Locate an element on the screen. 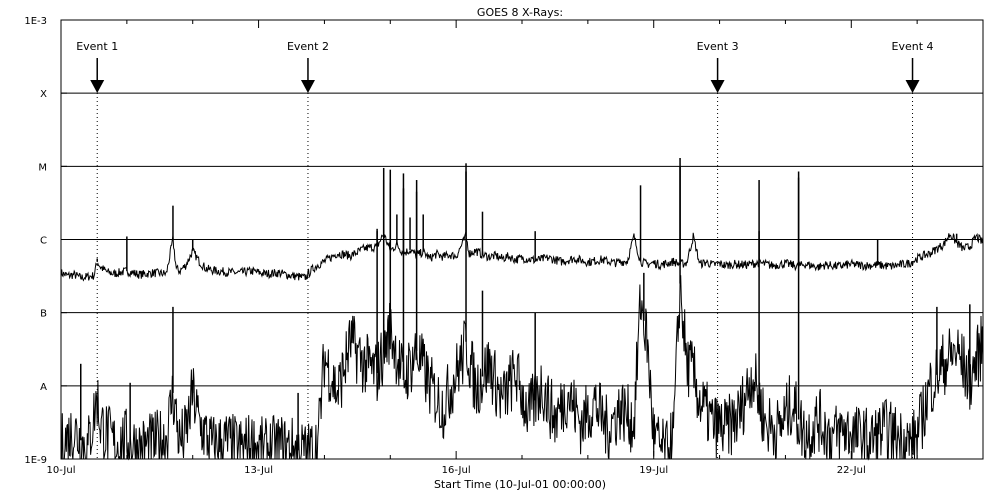 Image resolution: width=1000 pixels, height=500 pixels. x-tick-label: 19-Jul is located at coordinates (653, 470).